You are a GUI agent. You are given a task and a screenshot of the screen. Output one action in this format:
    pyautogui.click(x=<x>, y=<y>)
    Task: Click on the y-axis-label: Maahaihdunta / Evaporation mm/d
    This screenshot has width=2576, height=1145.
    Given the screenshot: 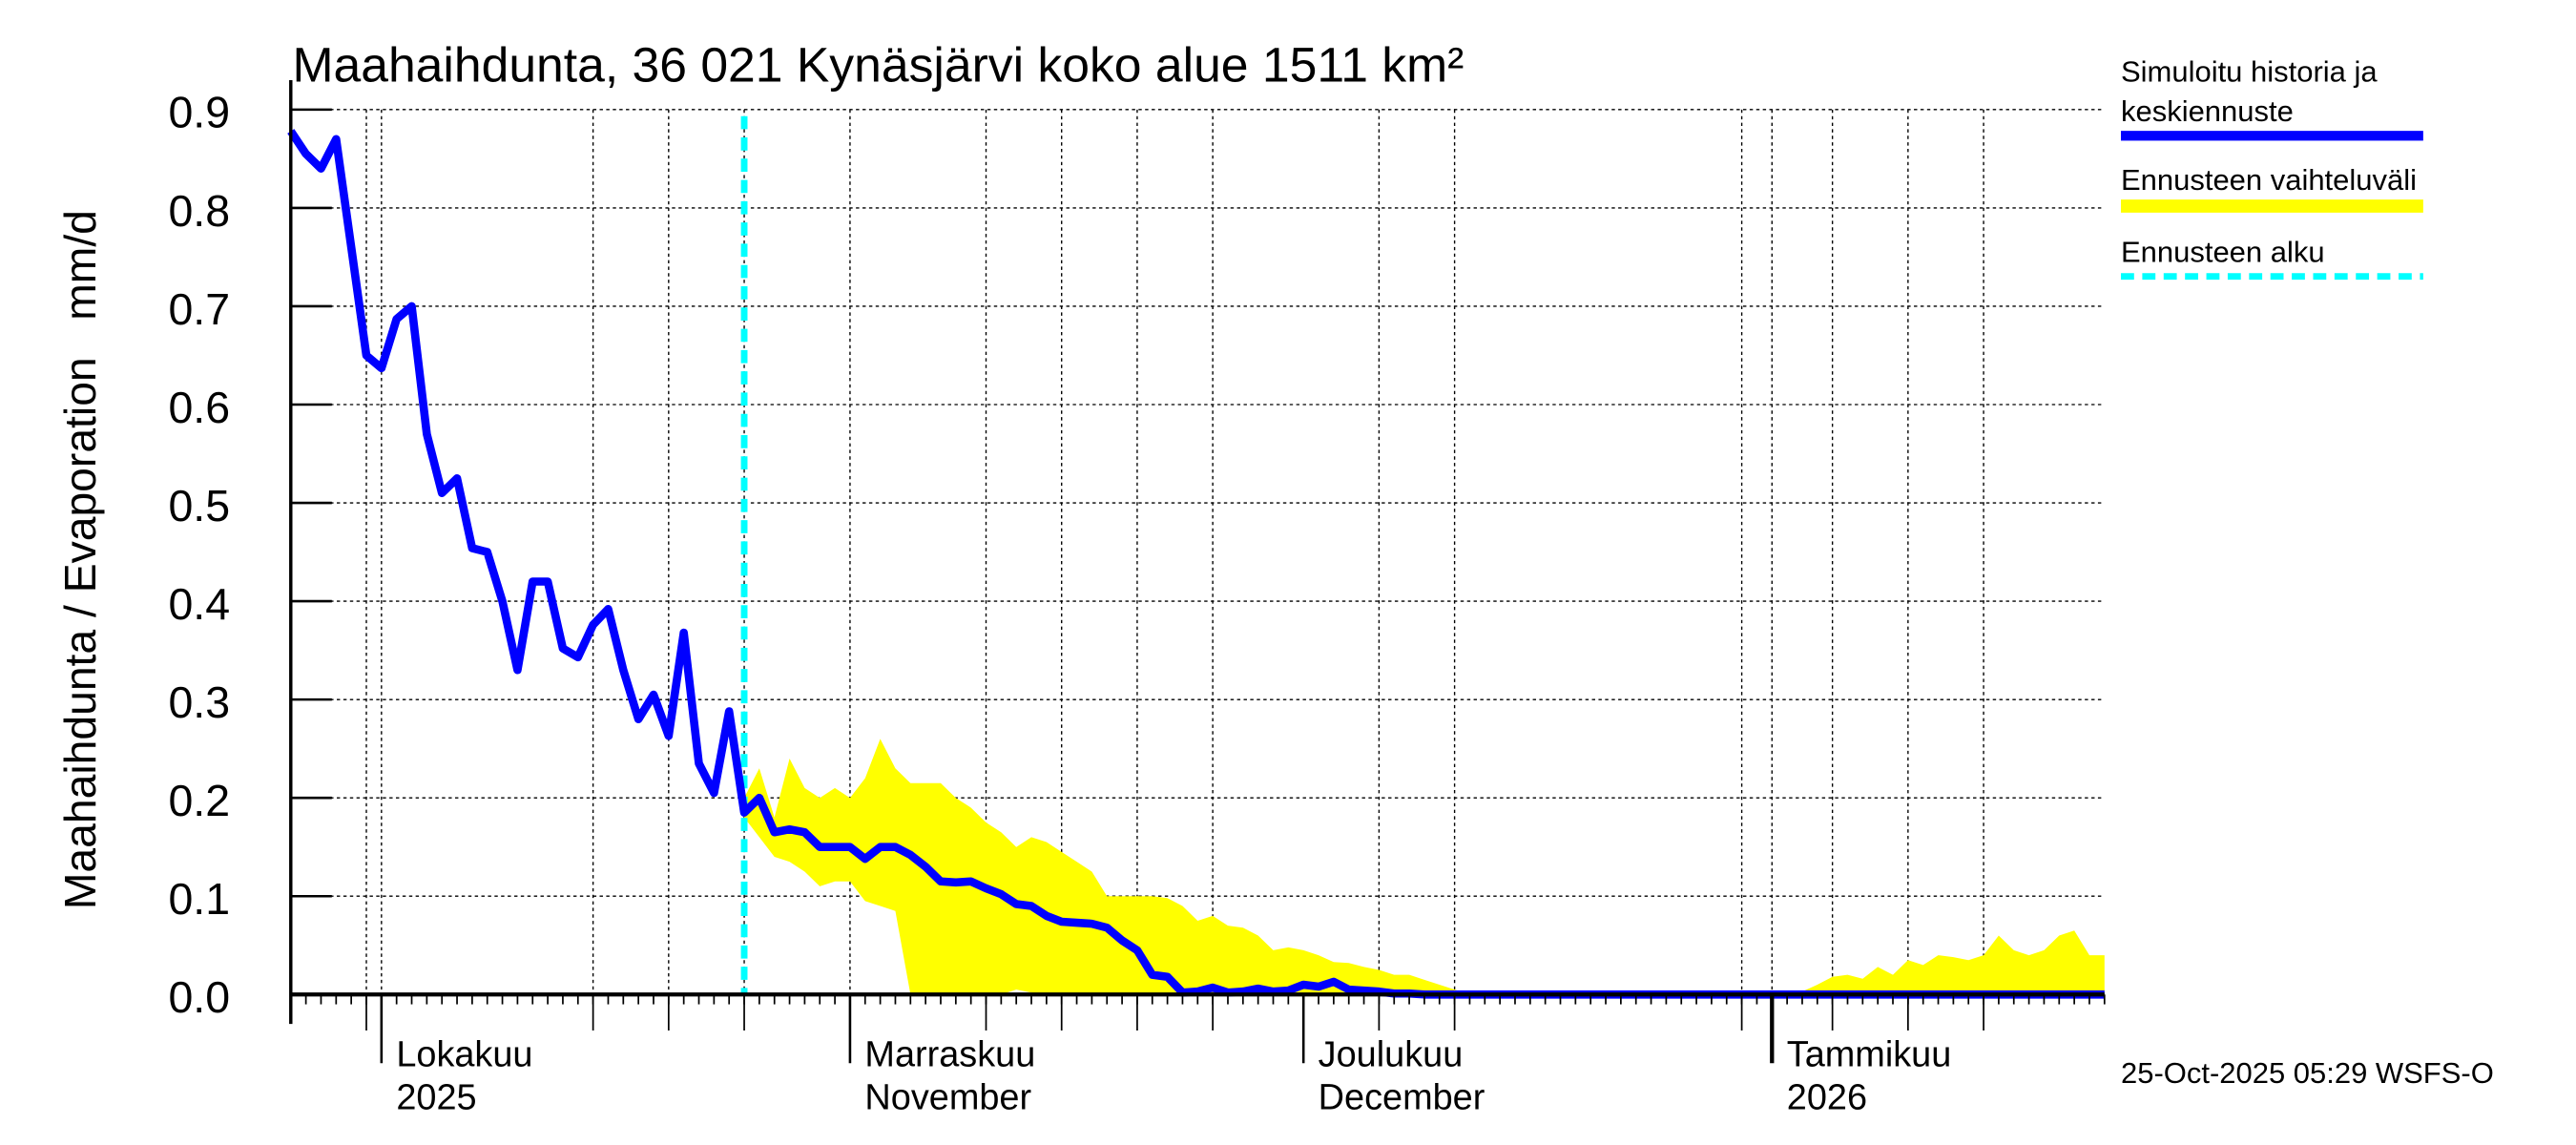 What is the action you would take?
    pyautogui.click(x=80, y=559)
    